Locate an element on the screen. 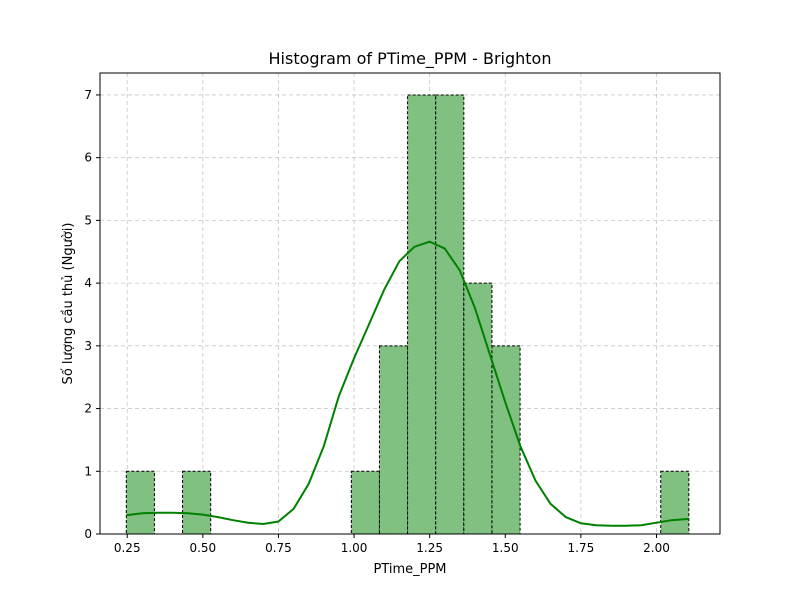  x-tick-label: 0.50 is located at coordinates (202, 548).